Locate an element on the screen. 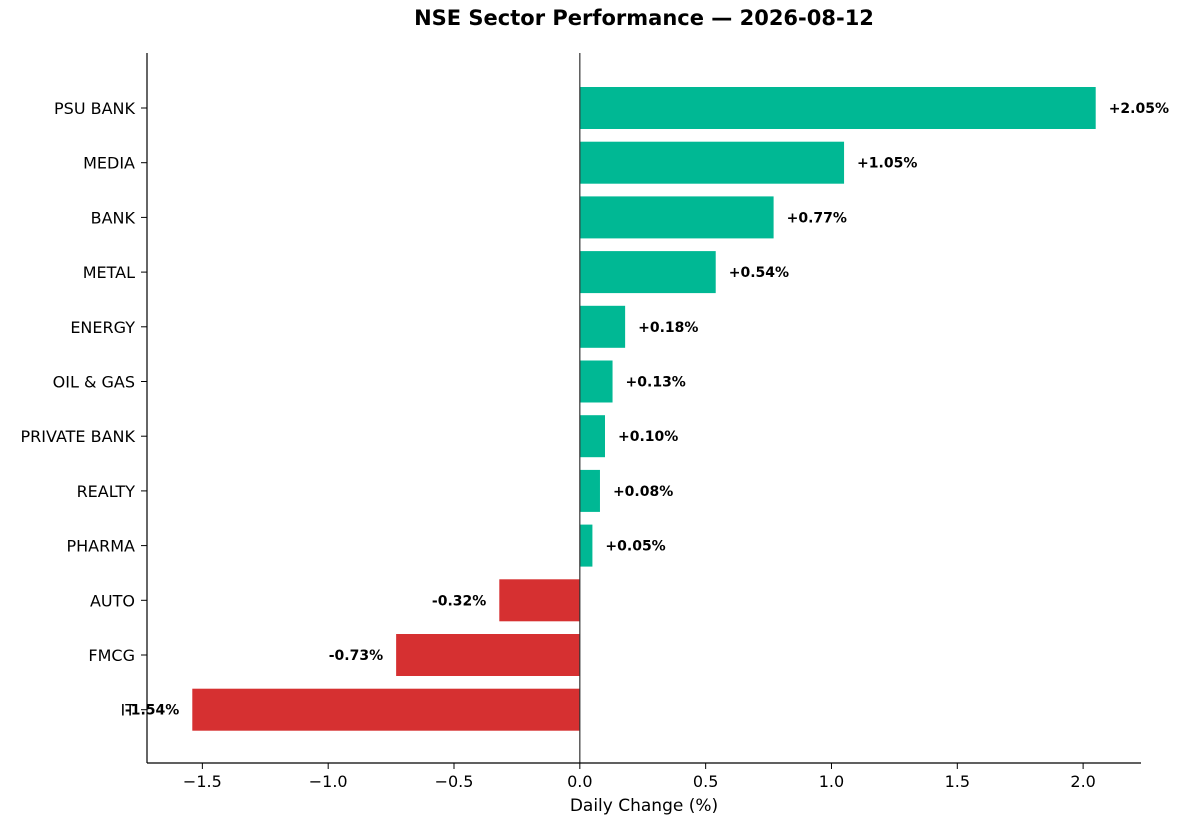  x-tick-label: 0.0 is located at coordinates (579, 781).